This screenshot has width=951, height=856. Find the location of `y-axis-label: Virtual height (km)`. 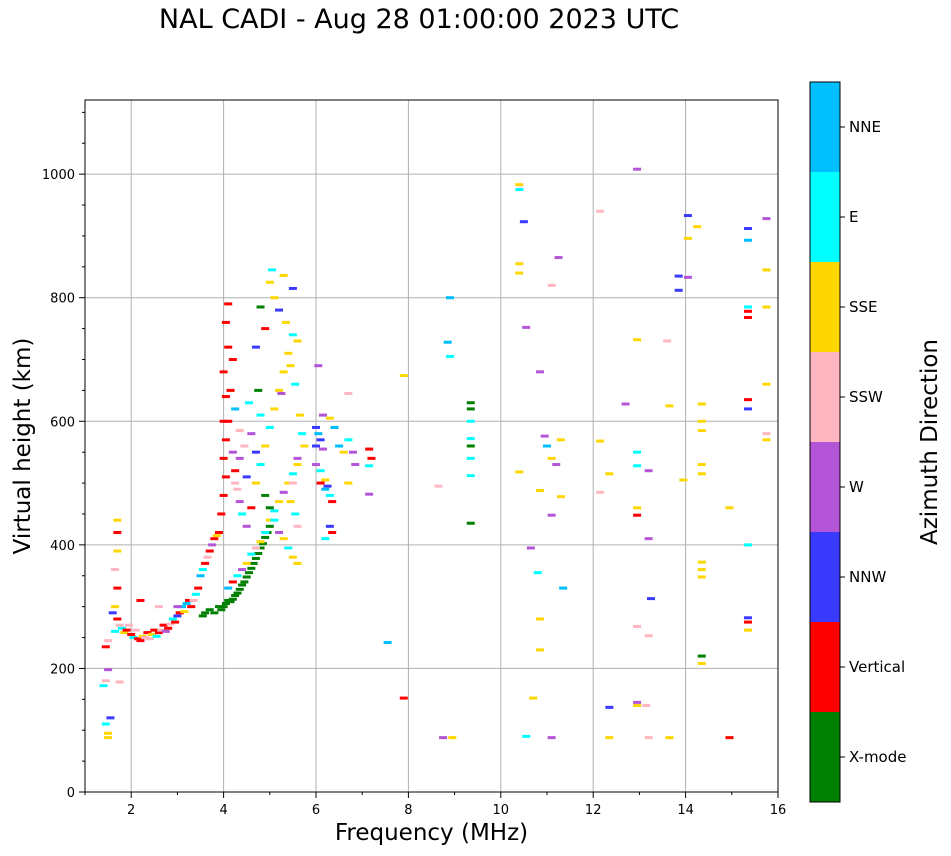

y-axis-label: Virtual height (km) is located at coordinates (23, 446).